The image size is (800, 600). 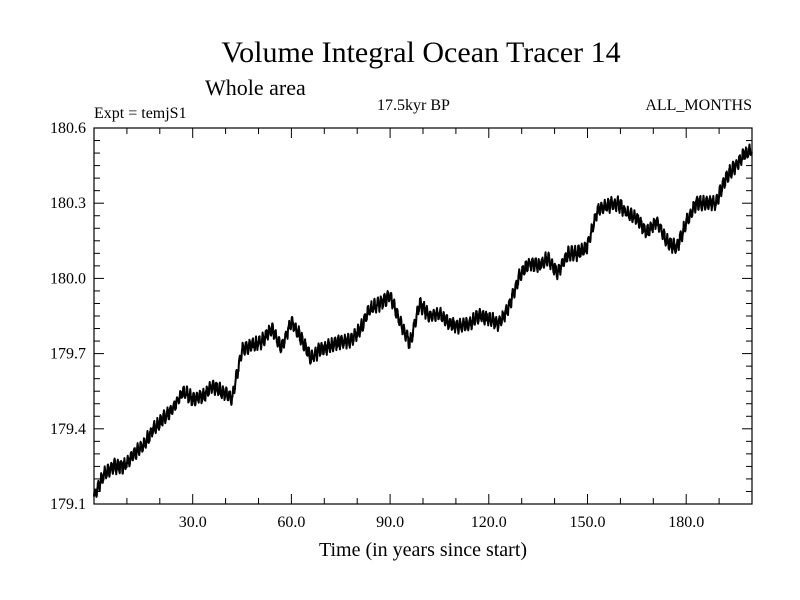 I want to click on period-label: 17.5kyr BP, so click(x=413, y=105).